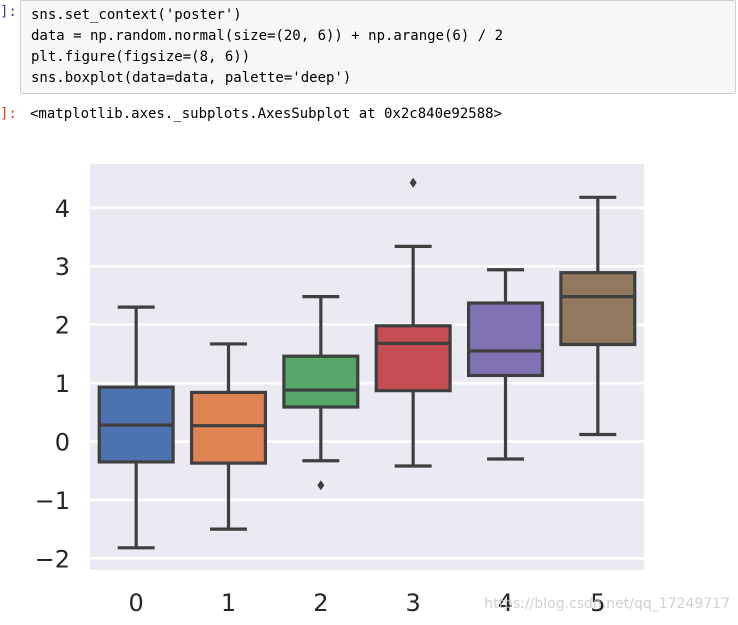 The image size is (738, 625). Describe the element at coordinates (191, 78) in the screenshot. I see `code-line: sns.boxplot(data=data, palette='deep')` at that location.